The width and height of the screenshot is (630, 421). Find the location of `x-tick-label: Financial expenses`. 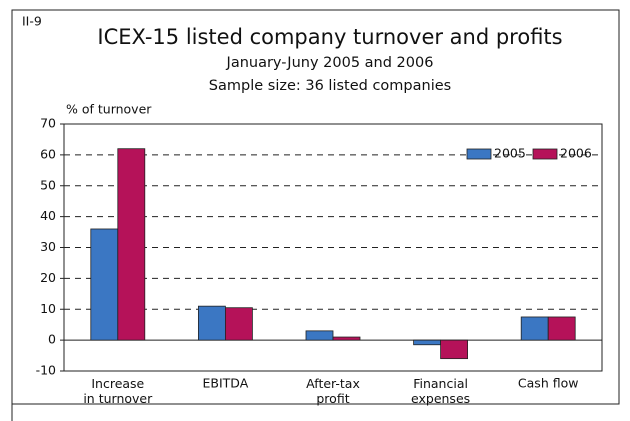

x-tick-label: Financial expenses is located at coordinates (440, 391).